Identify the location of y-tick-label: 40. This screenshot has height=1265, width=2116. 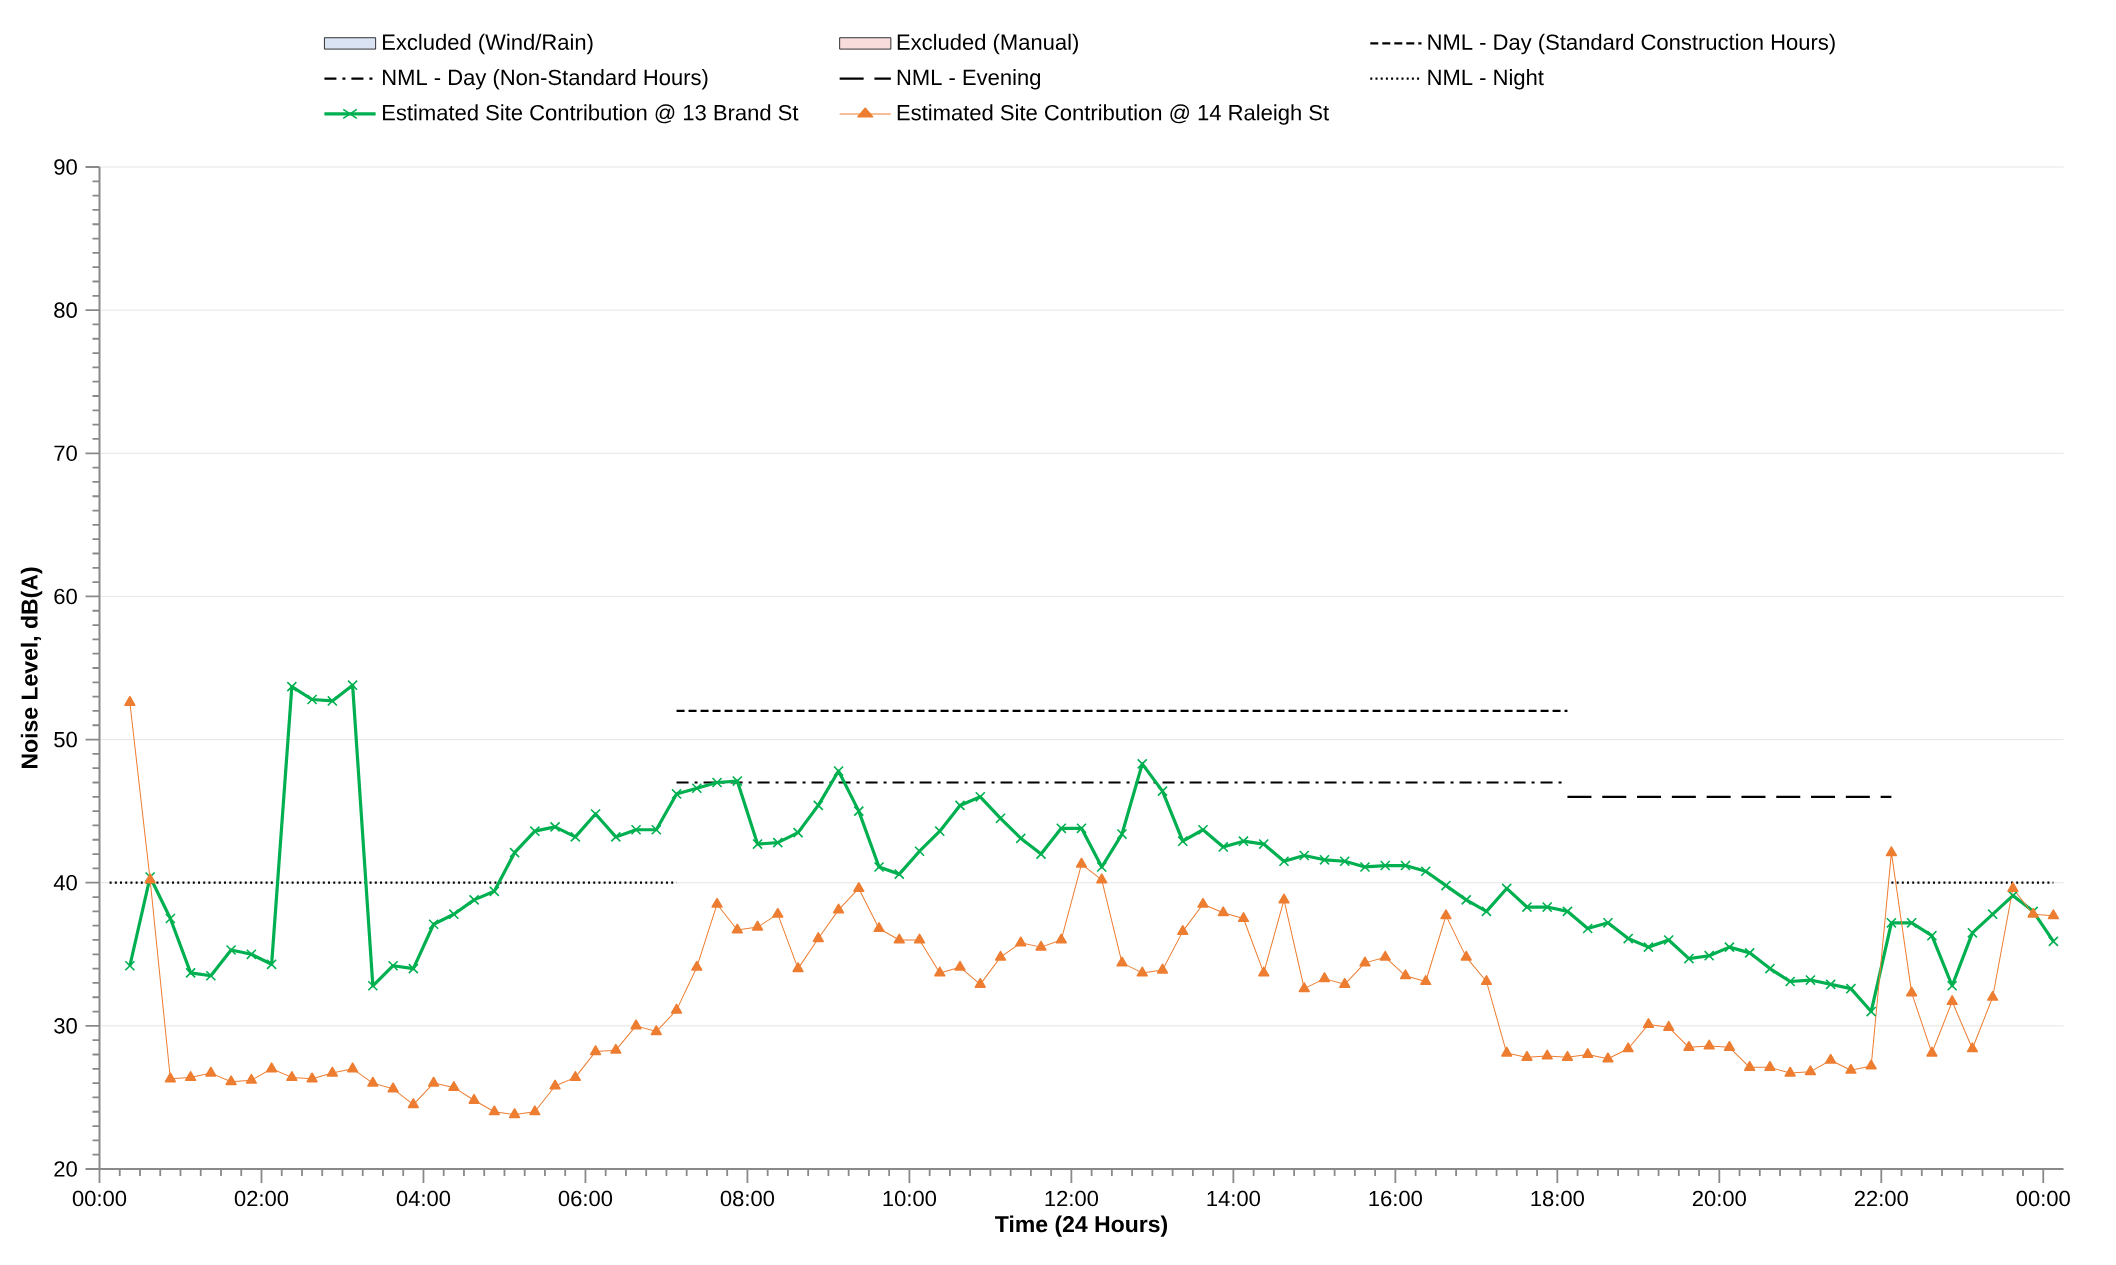
(65, 882).